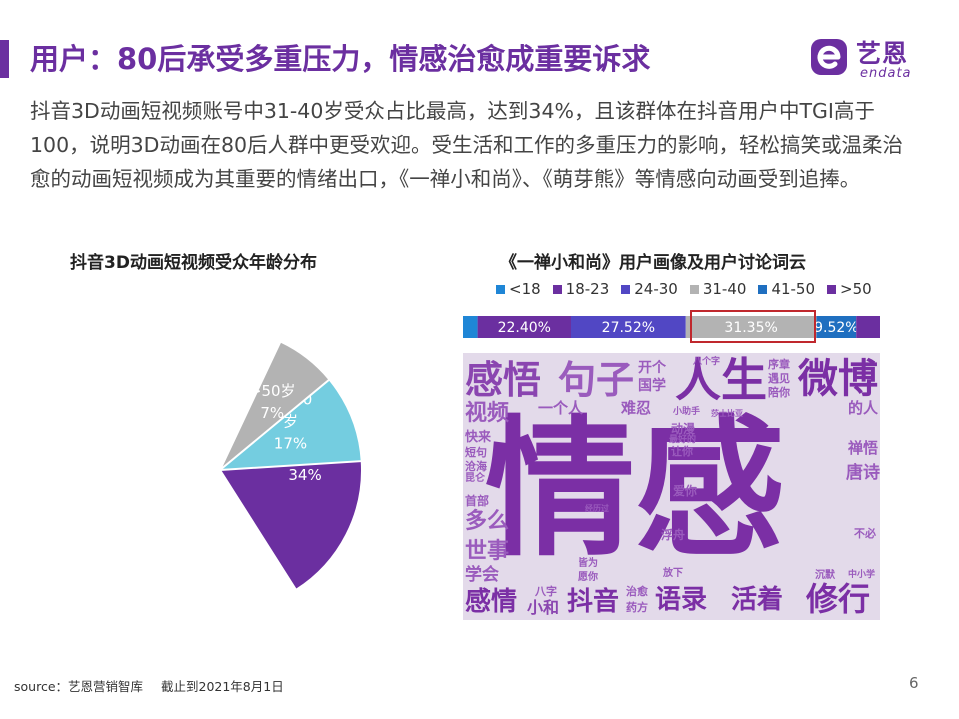 Image resolution: width=959 pixels, height=719 pixels. Describe the element at coordinates (478, 437) in the screenshot. I see `cloud-word-17: 快来` at that location.